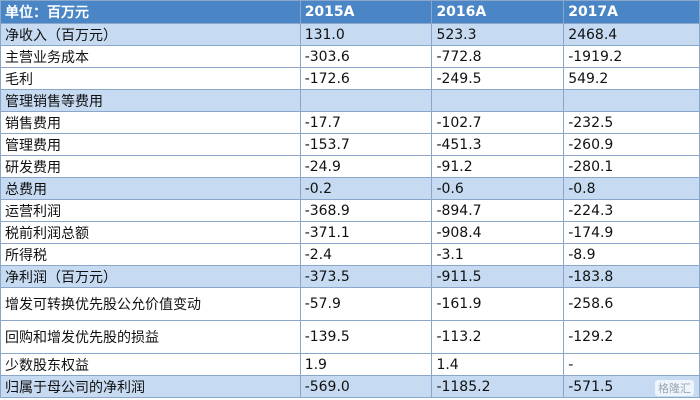 This screenshot has width=700, height=400. I want to click on value-2015: -371.1, so click(366, 232).